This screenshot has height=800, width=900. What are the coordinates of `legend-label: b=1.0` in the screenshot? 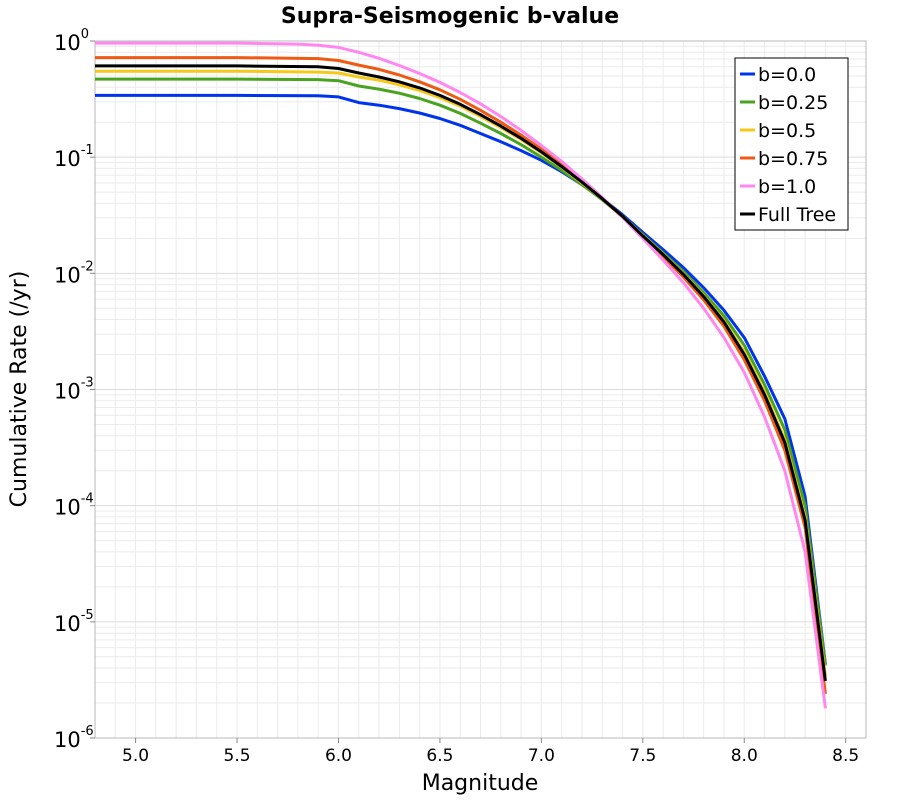 It's located at (787, 187).